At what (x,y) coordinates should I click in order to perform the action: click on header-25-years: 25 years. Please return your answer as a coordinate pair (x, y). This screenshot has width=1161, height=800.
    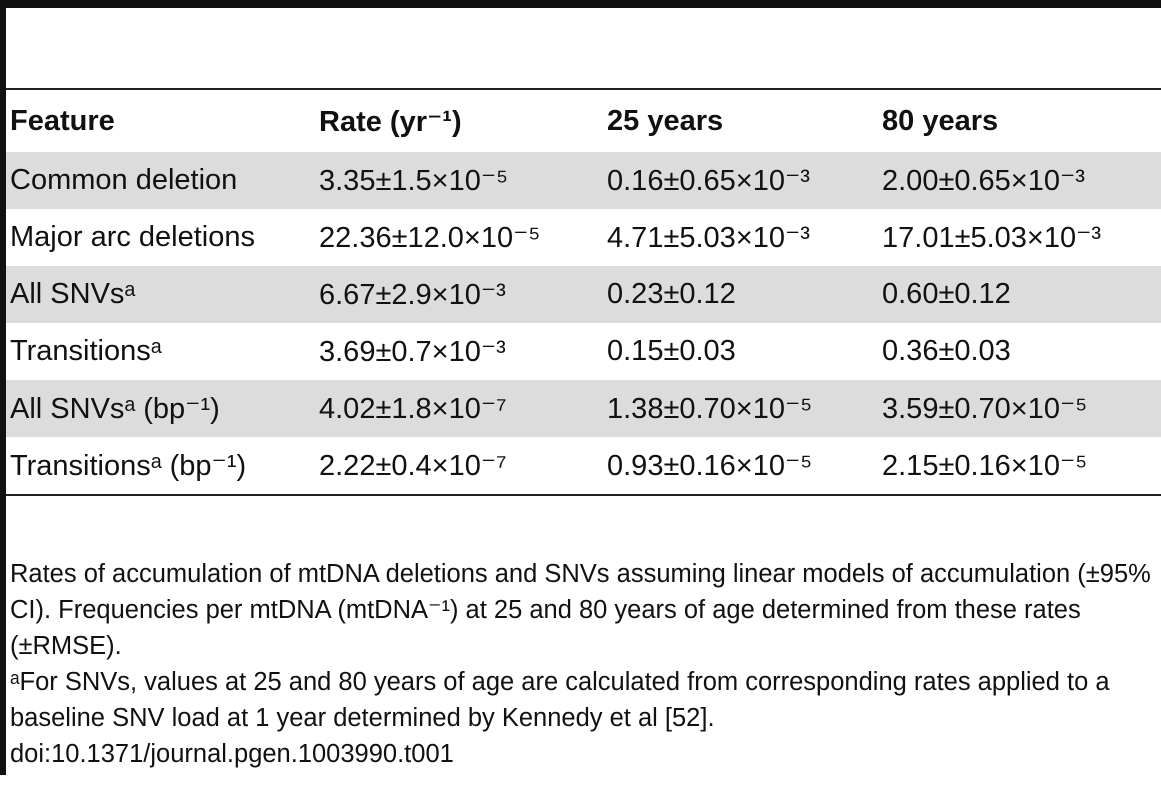
    Looking at the image, I should click on (665, 120).